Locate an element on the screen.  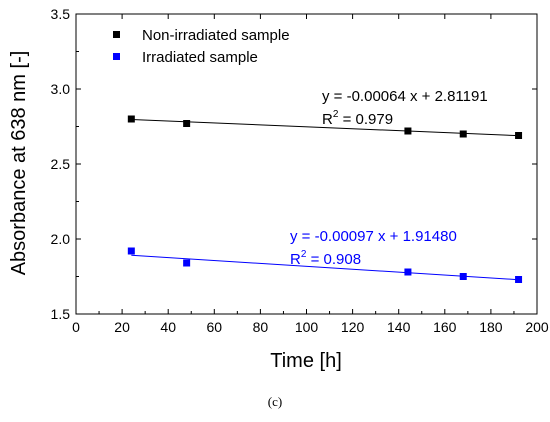
x-tick-label: 180 is located at coordinates (491, 327).